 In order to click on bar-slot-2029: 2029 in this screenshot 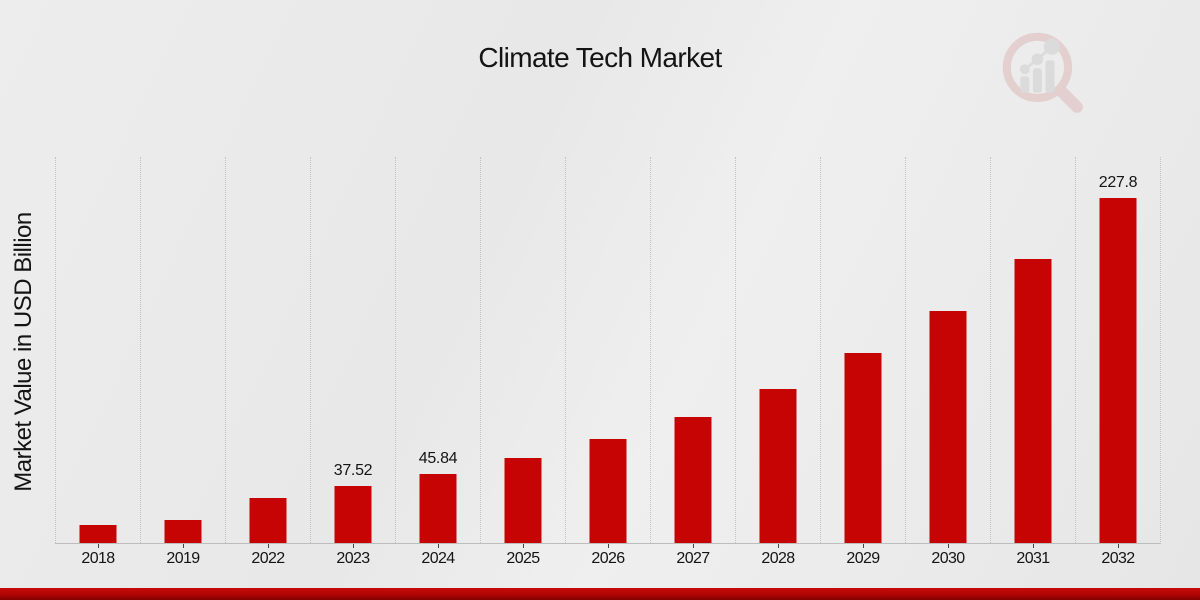, I will do `click(862, 362)`.